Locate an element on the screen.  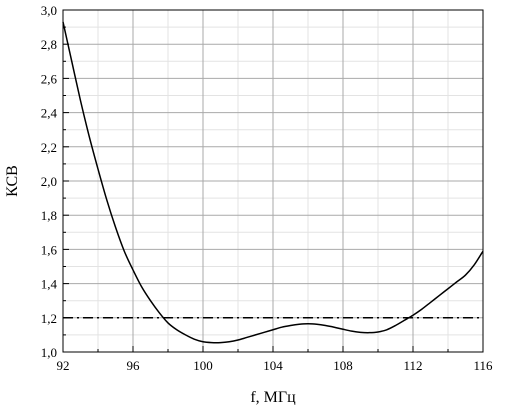
y-tick-label: 1,0 is located at coordinates (49, 352).